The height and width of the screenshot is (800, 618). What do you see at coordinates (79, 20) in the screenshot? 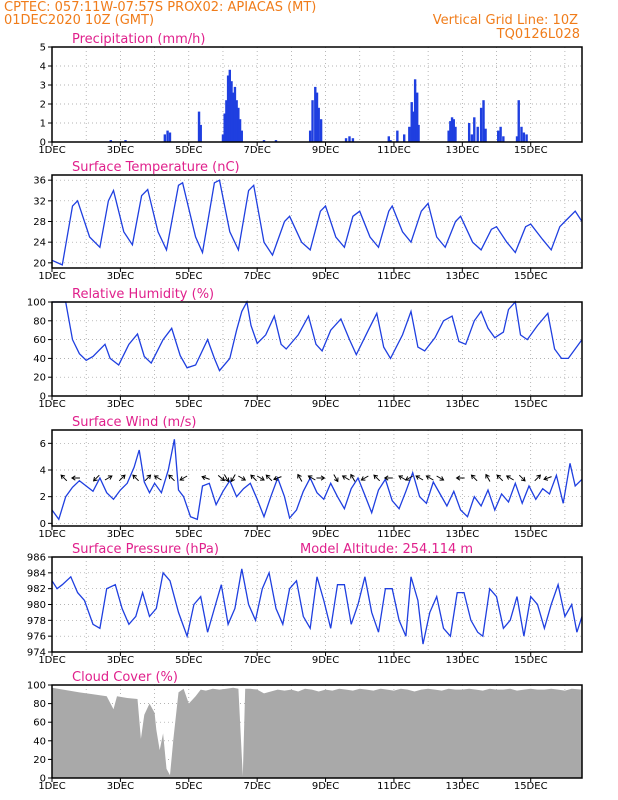
I see `header-date: 01DEC2020 10Z (GMT)` at bounding box center [79, 20].